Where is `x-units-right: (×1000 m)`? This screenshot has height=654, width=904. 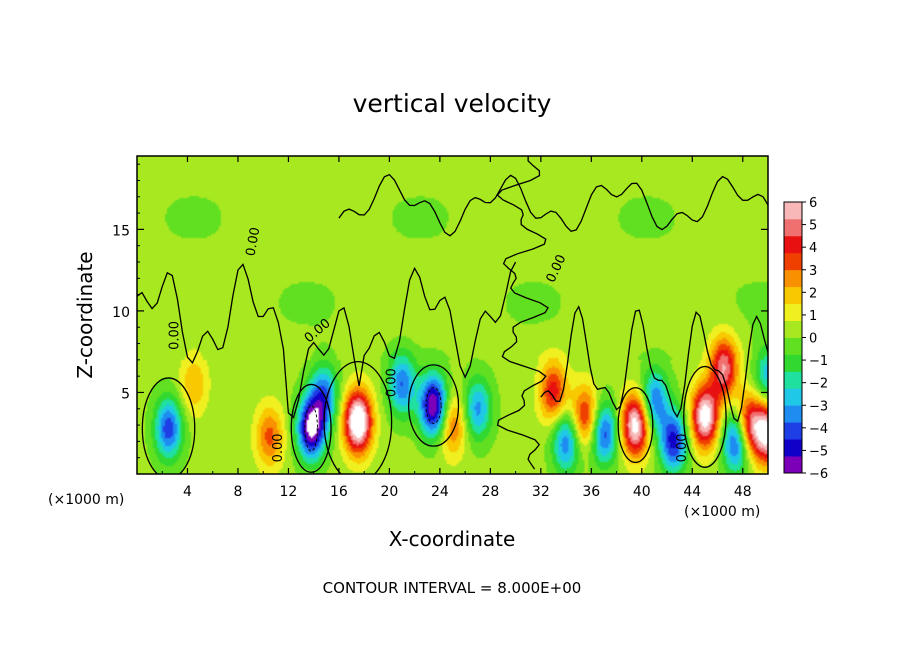 x-units-right: (×1000 m) is located at coordinates (722, 512).